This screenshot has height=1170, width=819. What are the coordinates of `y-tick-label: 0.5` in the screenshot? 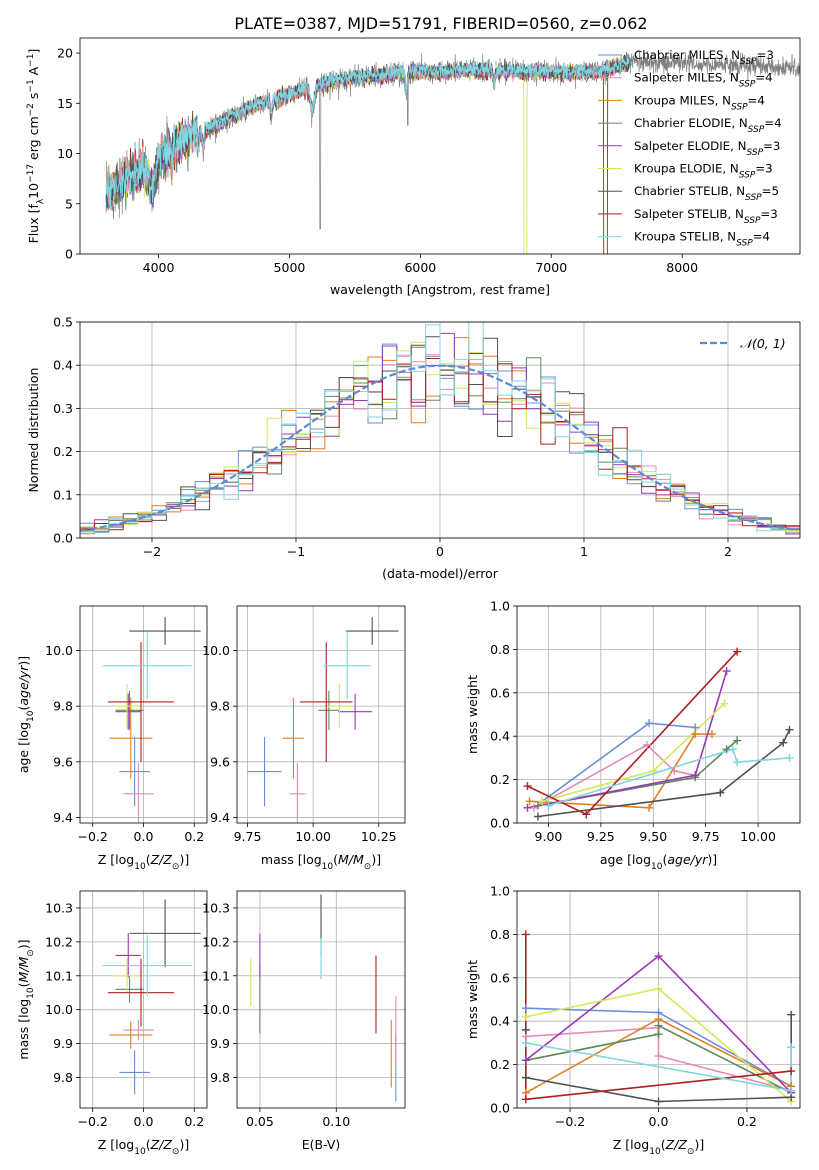 It's located at (63, 322).